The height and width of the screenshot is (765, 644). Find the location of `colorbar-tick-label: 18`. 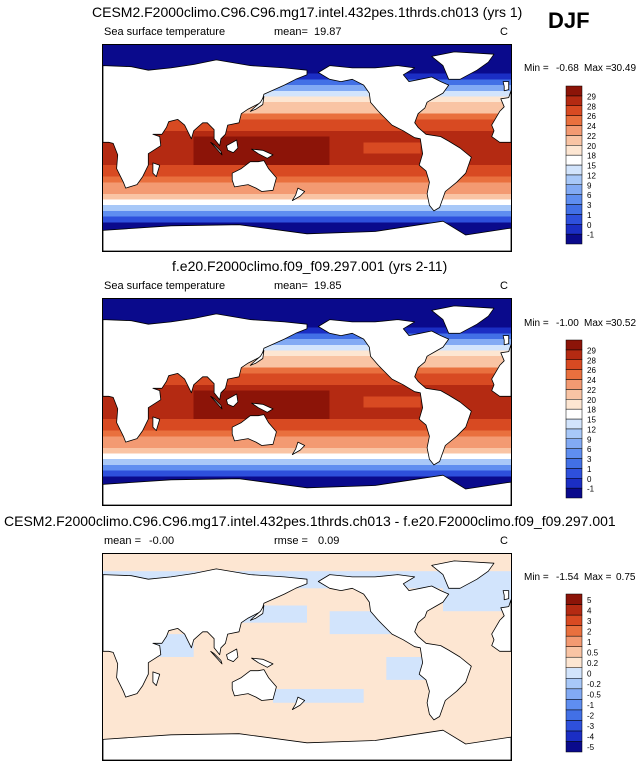

colorbar-tick-label: 18 is located at coordinates (591, 156).